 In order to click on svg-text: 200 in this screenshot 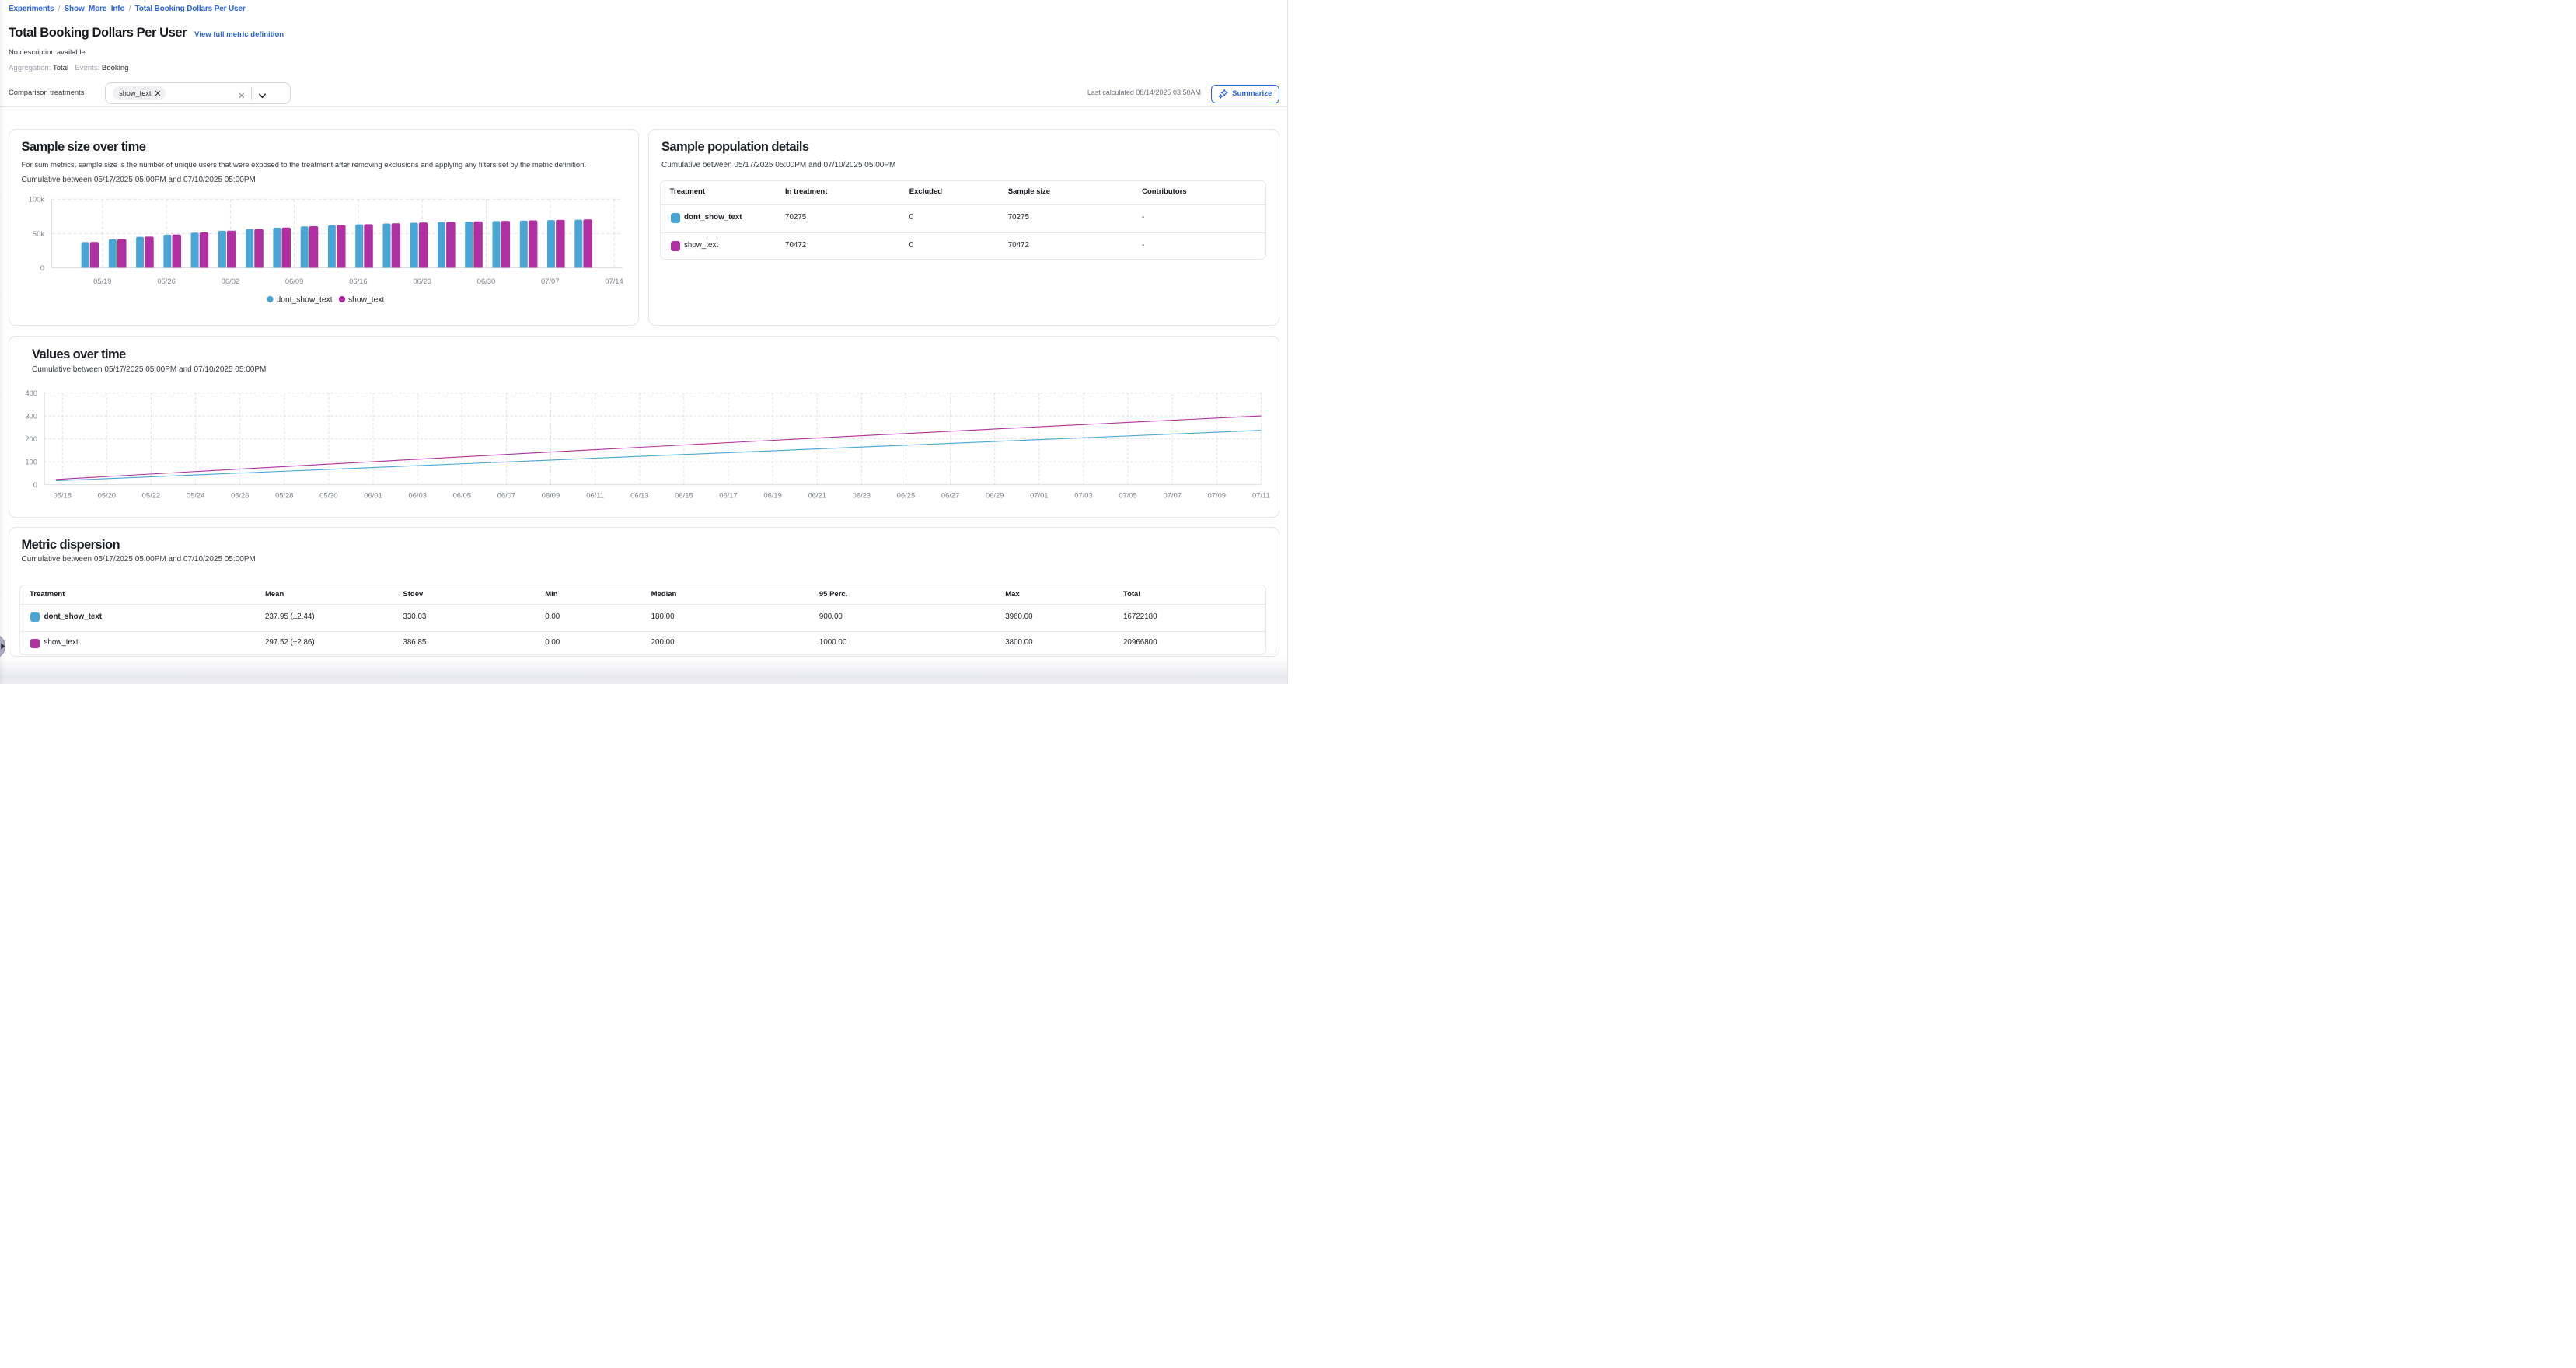, I will do `click(31, 438)`.